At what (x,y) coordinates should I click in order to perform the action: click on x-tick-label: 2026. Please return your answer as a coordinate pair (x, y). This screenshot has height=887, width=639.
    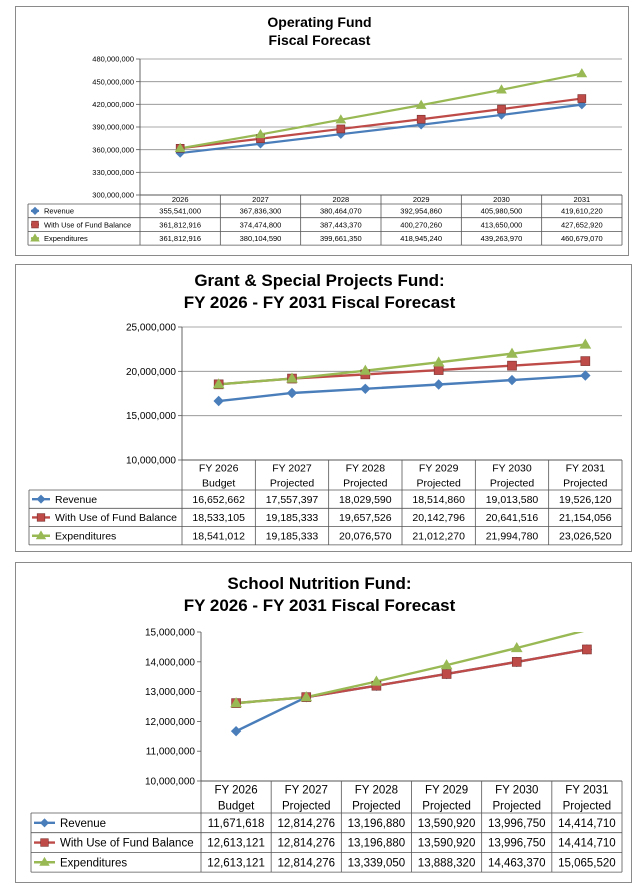
    Looking at the image, I should click on (180, 199).